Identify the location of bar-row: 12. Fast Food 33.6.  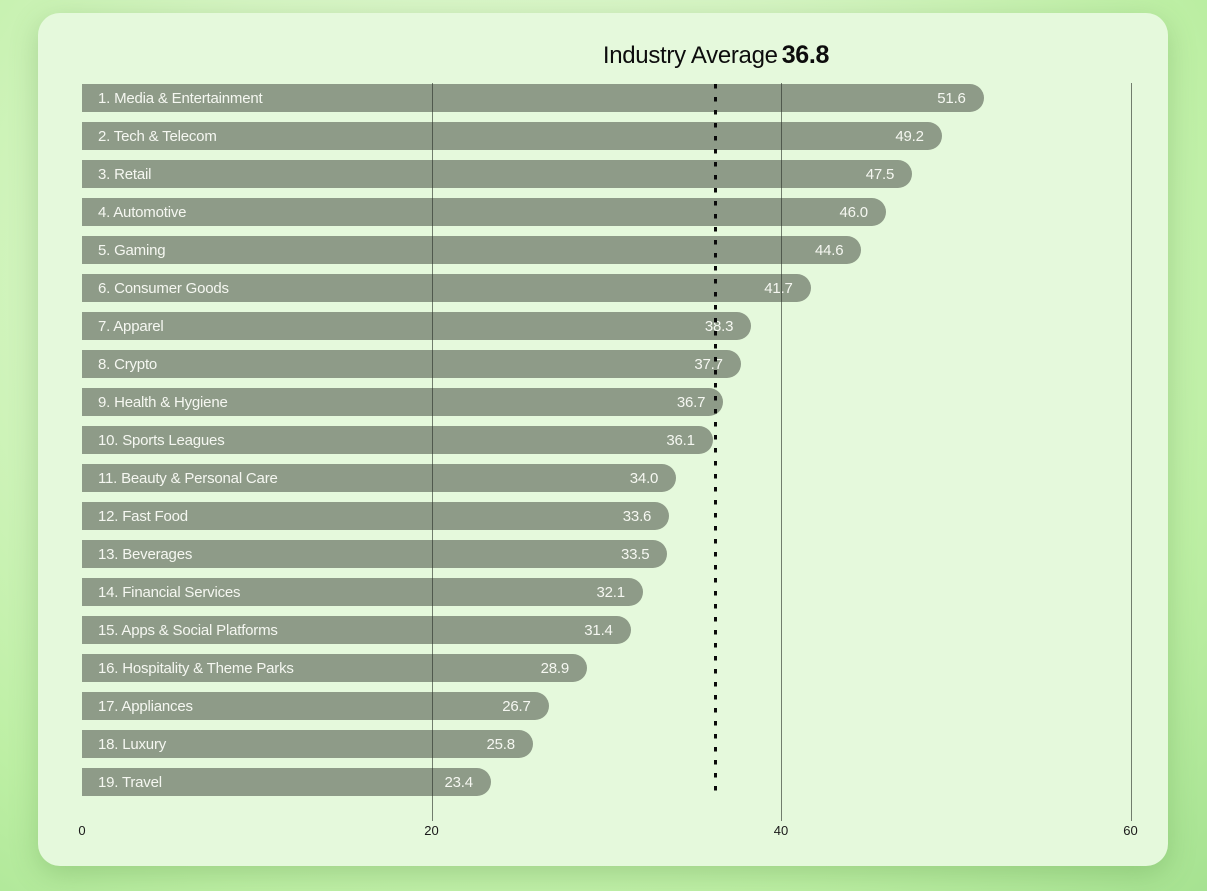
(625, 516).